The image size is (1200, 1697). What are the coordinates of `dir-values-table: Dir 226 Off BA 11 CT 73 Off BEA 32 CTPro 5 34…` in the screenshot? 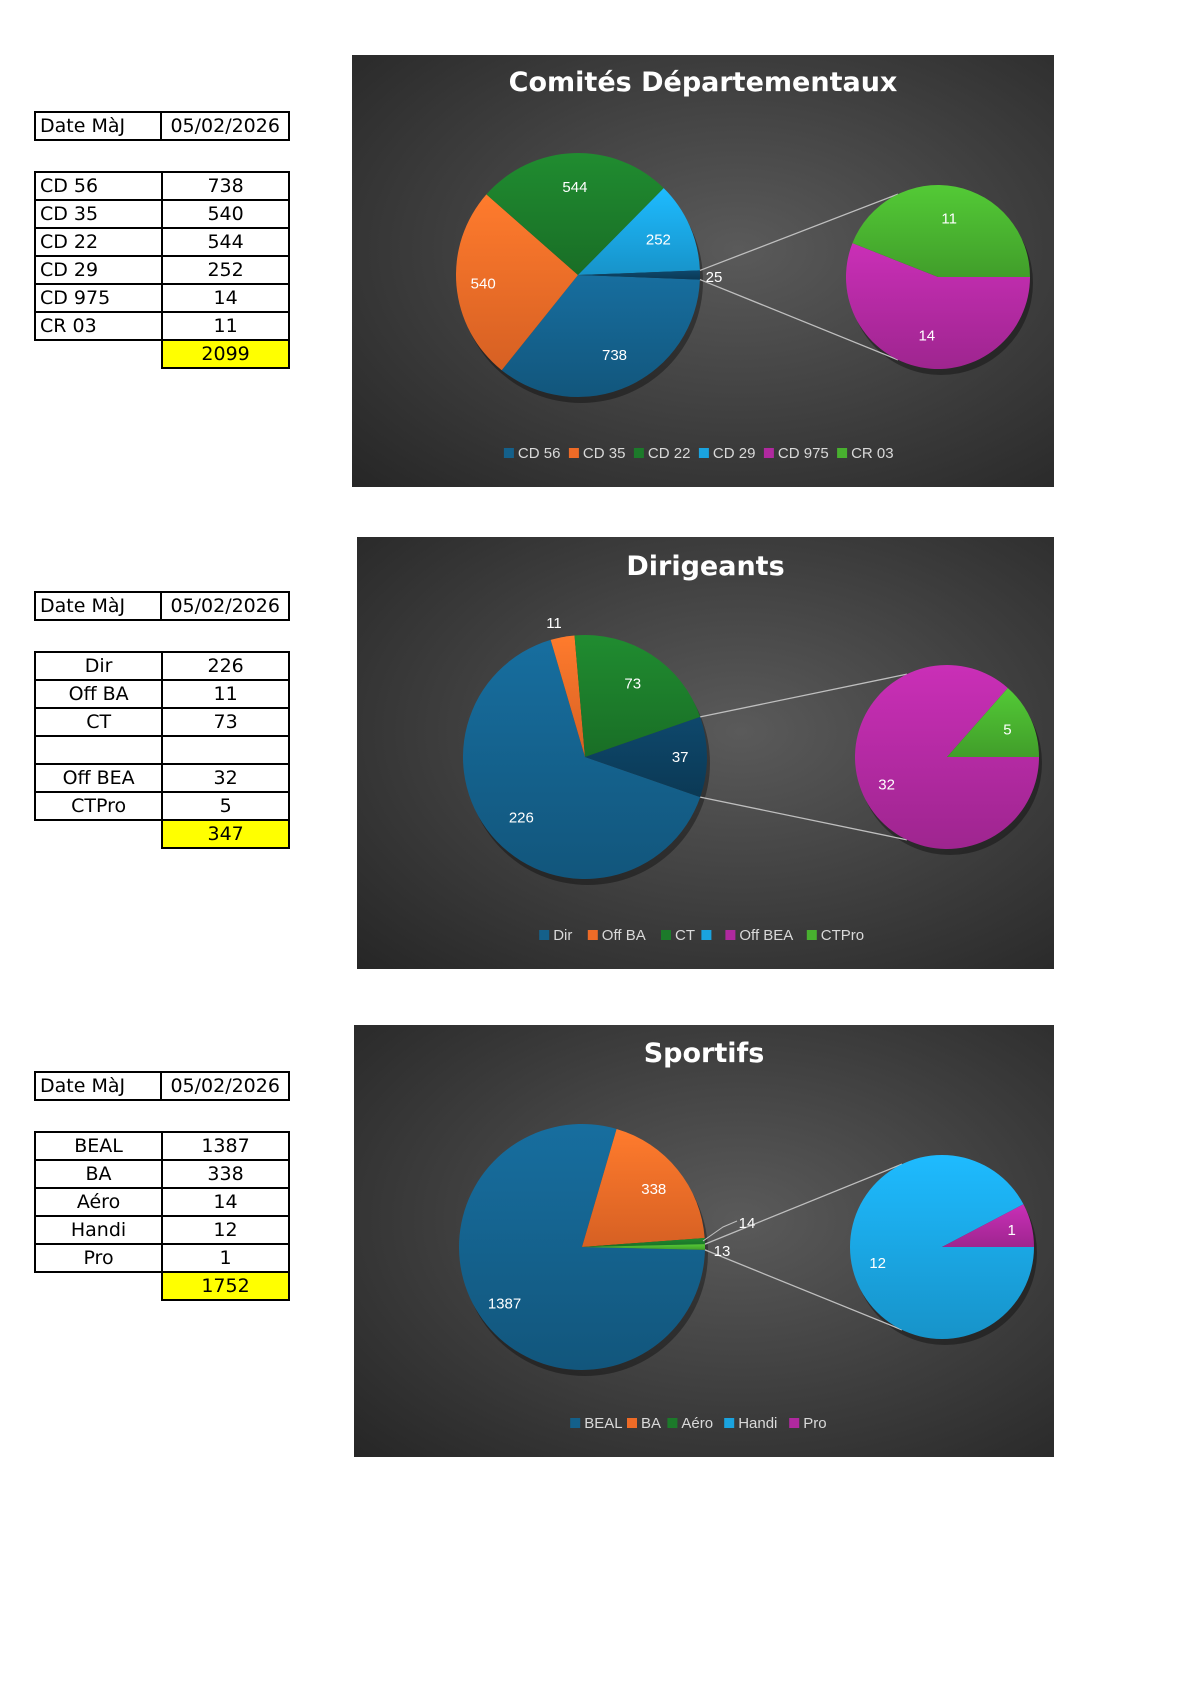 It's located at (161, 750).